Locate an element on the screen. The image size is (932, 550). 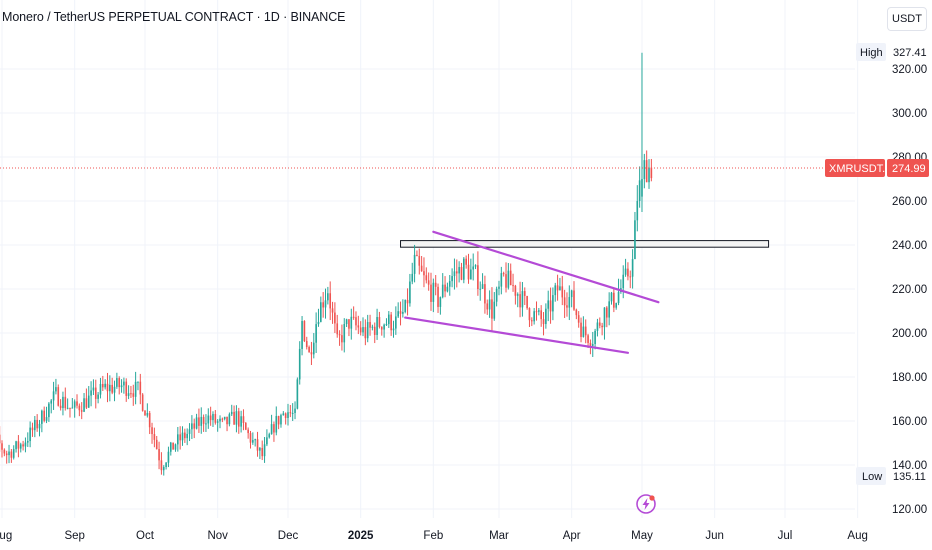
high-label: High is located at coordinates (871, 53).